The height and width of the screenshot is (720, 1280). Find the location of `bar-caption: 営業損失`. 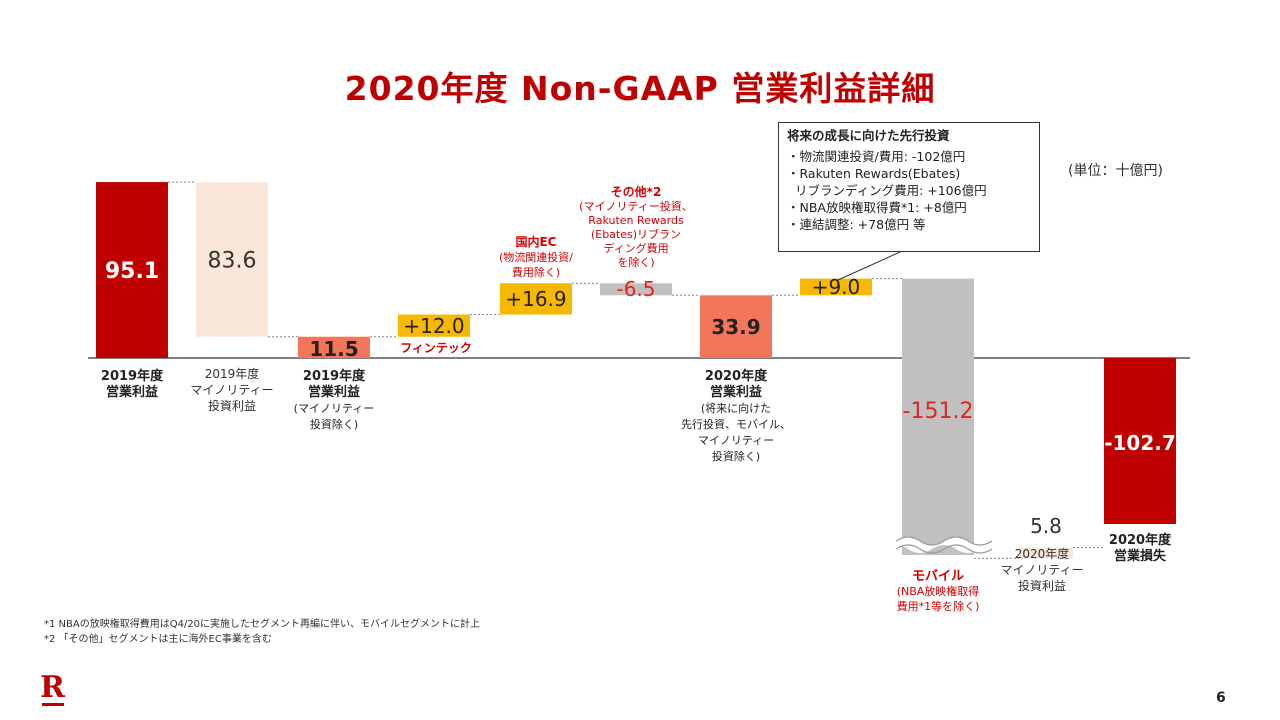

bar-caption: 営業損失 is located at coordinates (1140, 556).